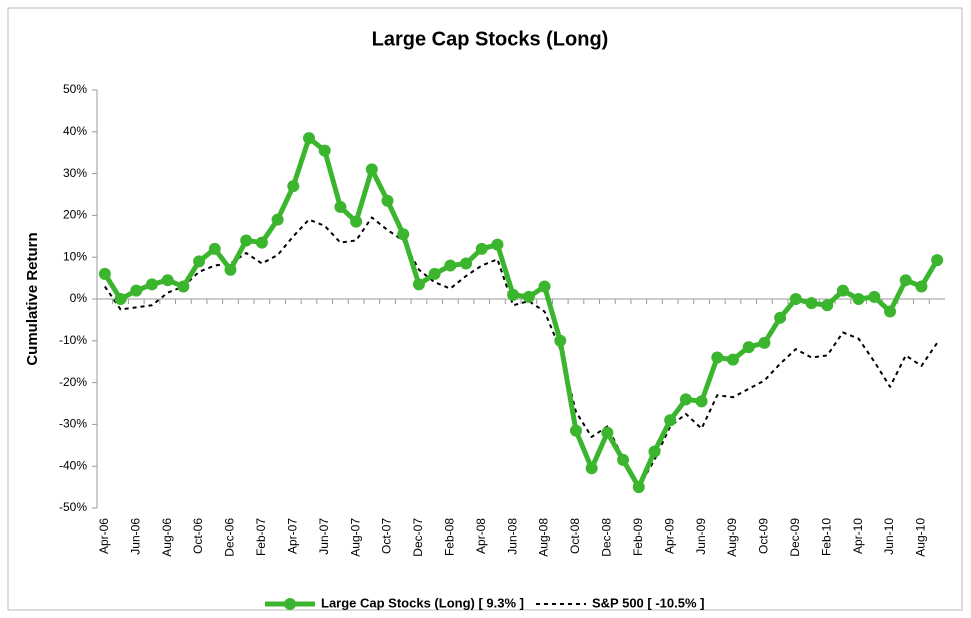 The width and height of the screenshot is (971, 618). Describe the element at coordinates (75, 256) in the screenshot. I see `y-tick-label: 10%` at that location.